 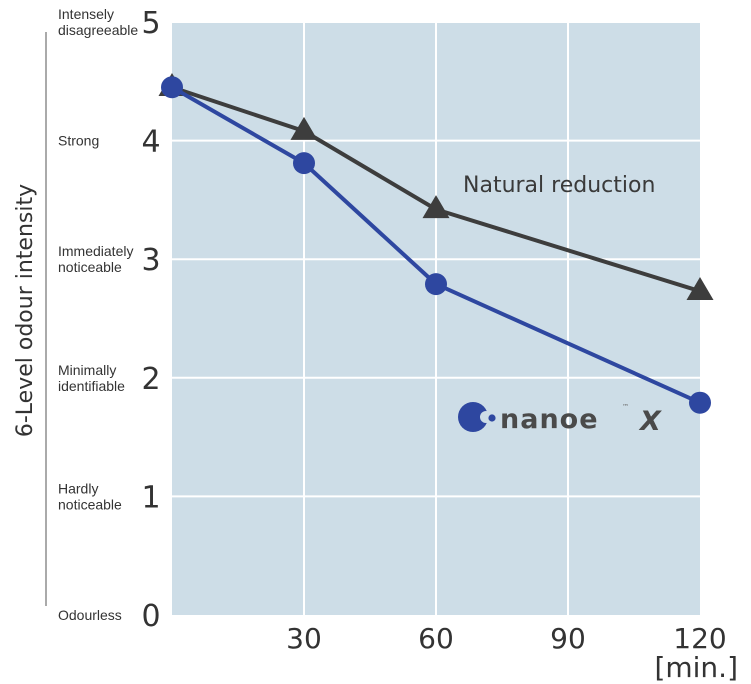 What do you see at coordinates (473, 417) in the screenshot?
I see `logo-large-dot` at bounding box center [473, 417].